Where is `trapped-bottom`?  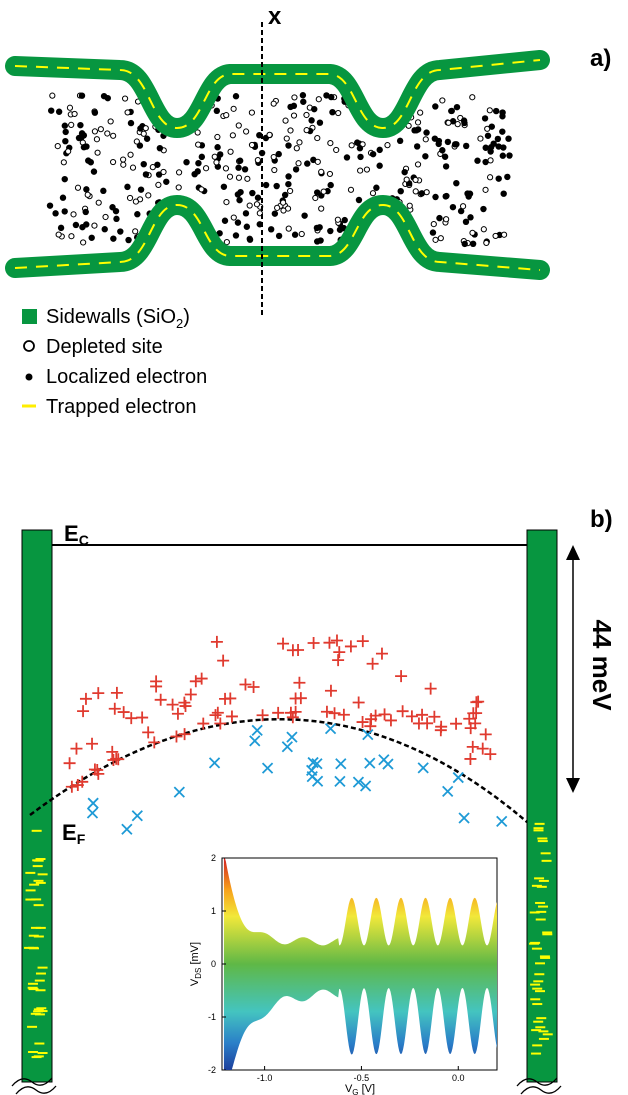
trapped-bottom is located at coordinates (277, 237).